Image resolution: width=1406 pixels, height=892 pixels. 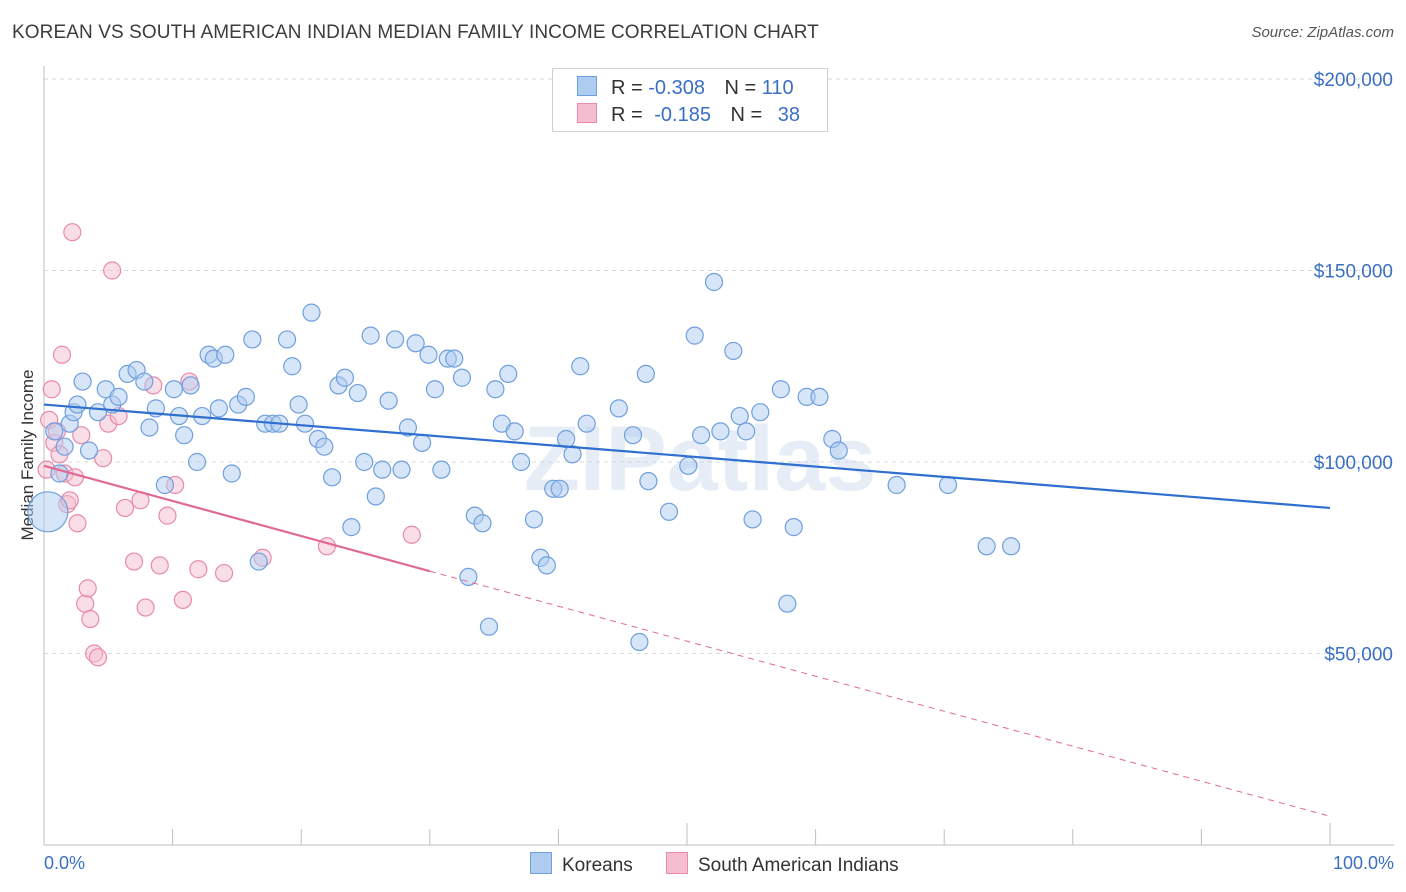 I want to click on koreans-legend-swatch, so click(x=541, y=863).